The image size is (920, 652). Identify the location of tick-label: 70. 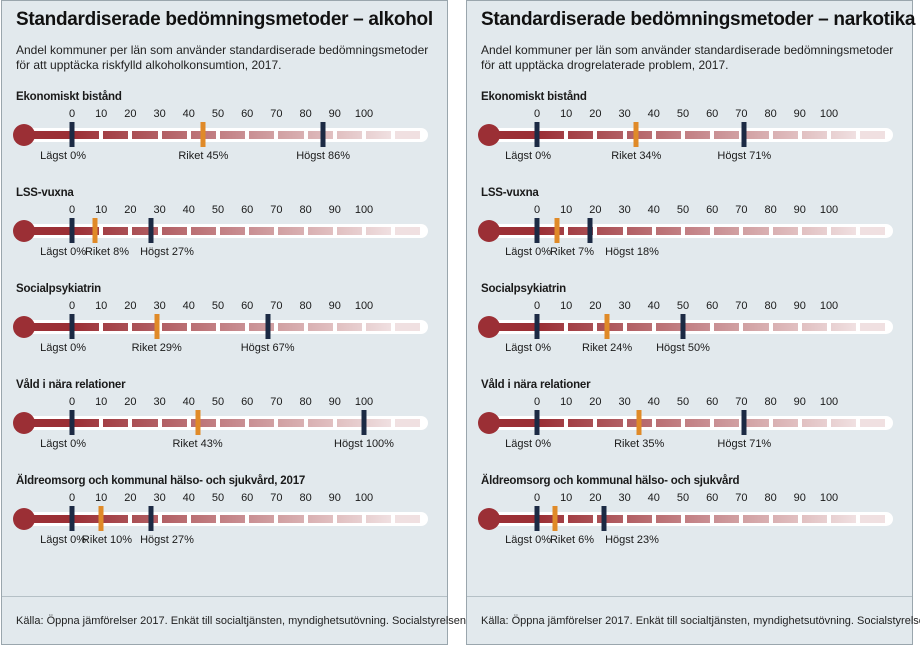
(741, 114).